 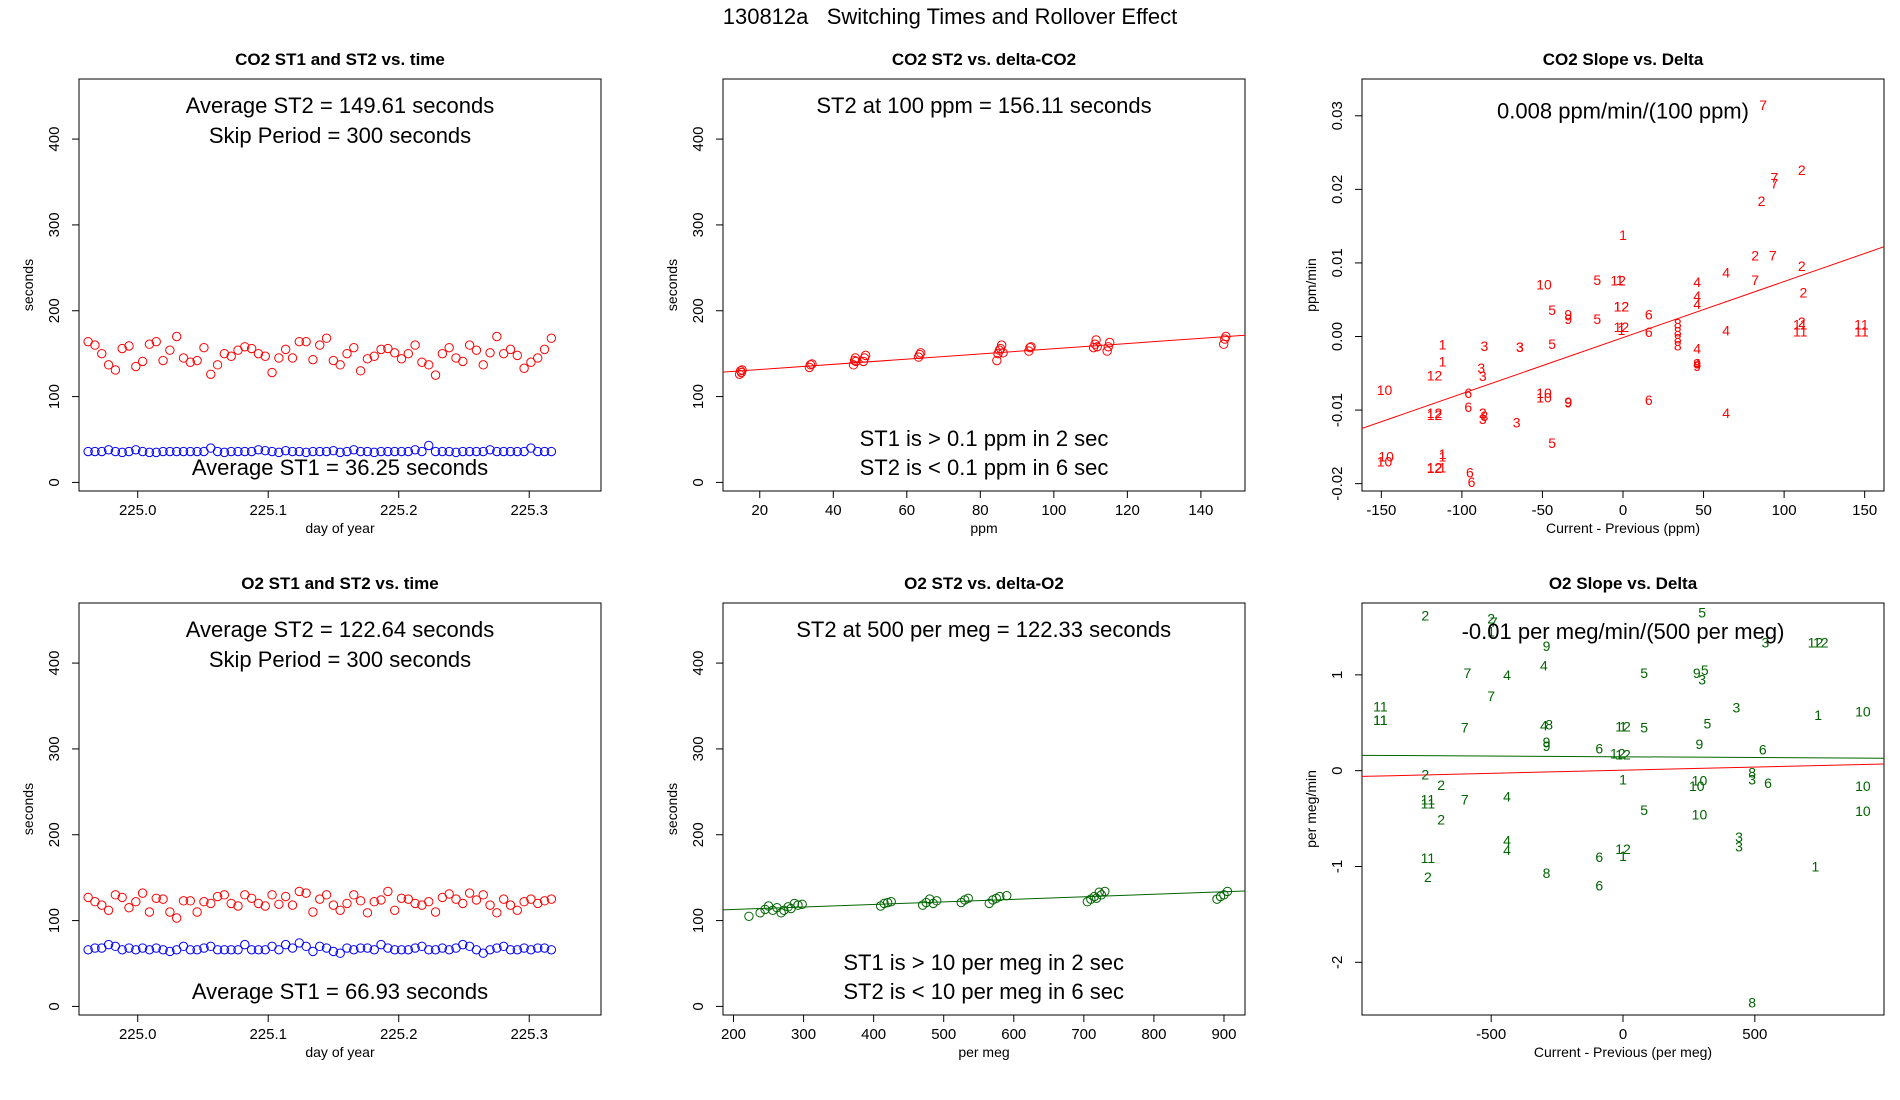 I want to click on panel3-month-label-point: 10, so click(x=1544, y=393).